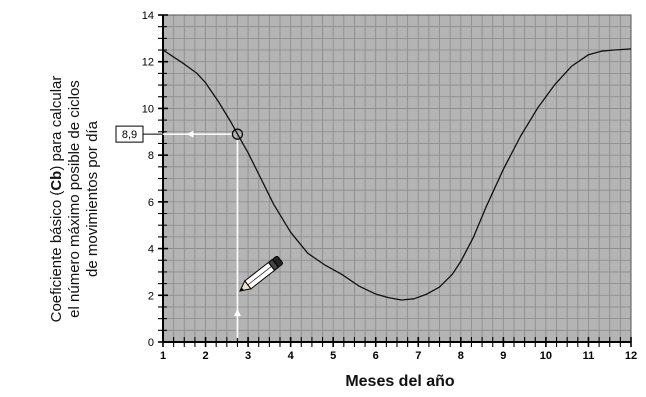  What do you see at coordinates (291, 356) in the screenshot?
I see `x-tick-label: 4` at bounding box center [291, 356].